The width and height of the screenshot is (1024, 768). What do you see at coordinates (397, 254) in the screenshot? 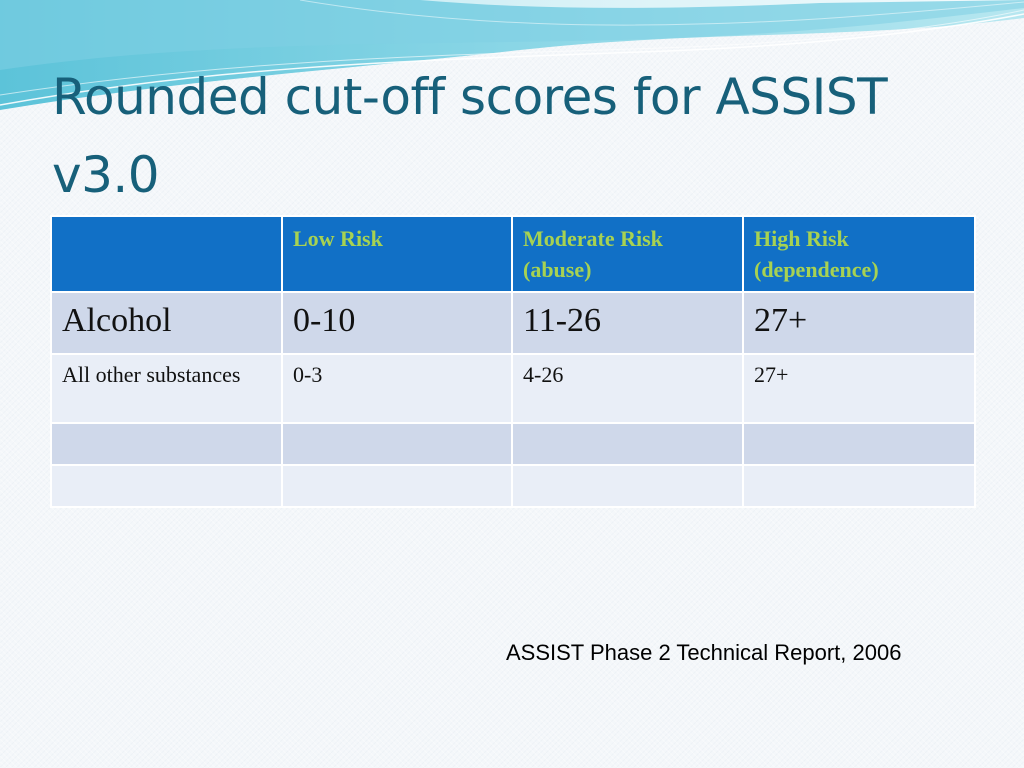
I see `header-cell-low-risk: Low Risk` at bounding box center [397, 254].